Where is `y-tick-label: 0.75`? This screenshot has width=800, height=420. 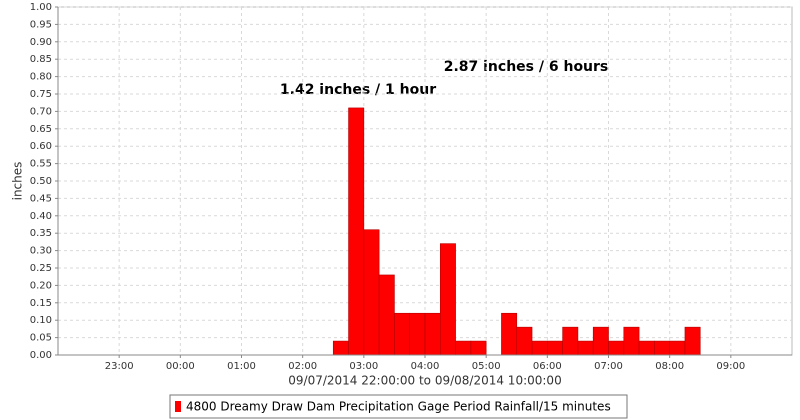
y-tick-label: 0.75 is located at coordinates (41, 94).